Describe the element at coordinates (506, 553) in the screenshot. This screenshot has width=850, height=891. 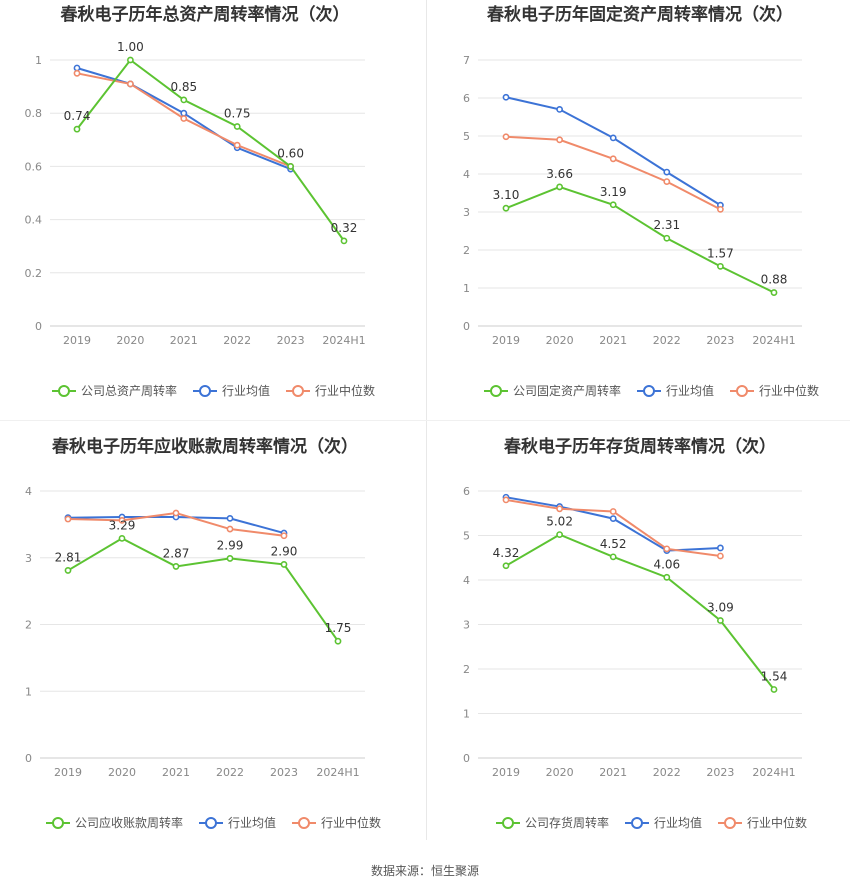
I see `data-label: 4.32` at that location.